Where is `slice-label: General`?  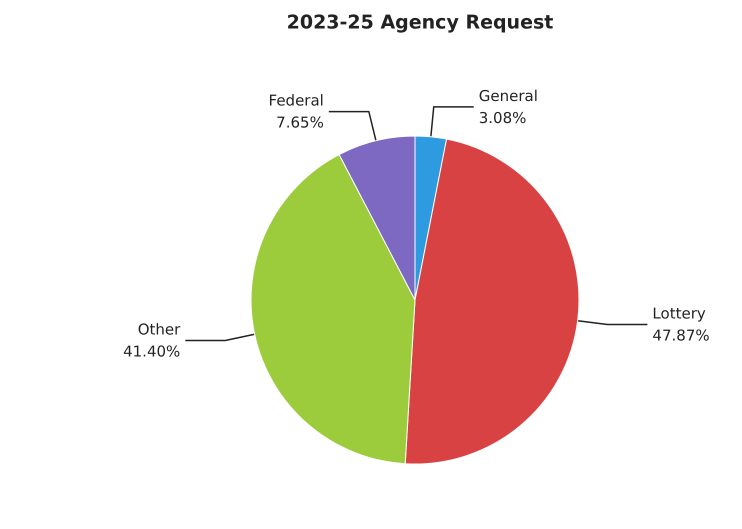 slice-label: General is located at coordinates (508, 95).